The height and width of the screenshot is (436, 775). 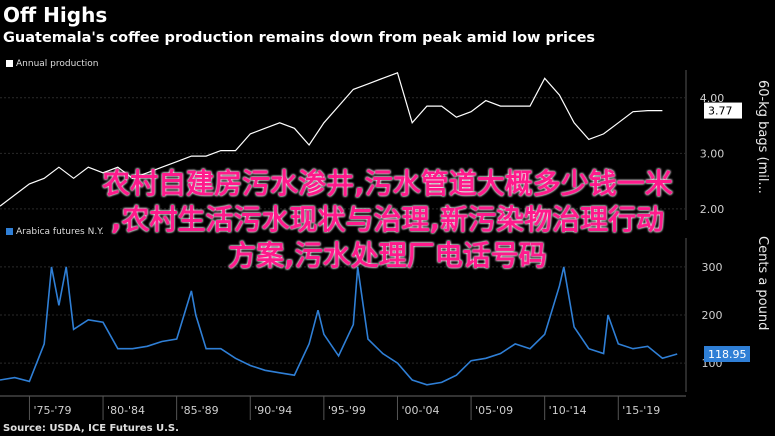 What do you see at coordinates (387, 183) in the screenshot?
I see `overlay-line-1: 农村自建房污水渗井,污水管道大概多少钱一米` at bounding box center [387, 183].